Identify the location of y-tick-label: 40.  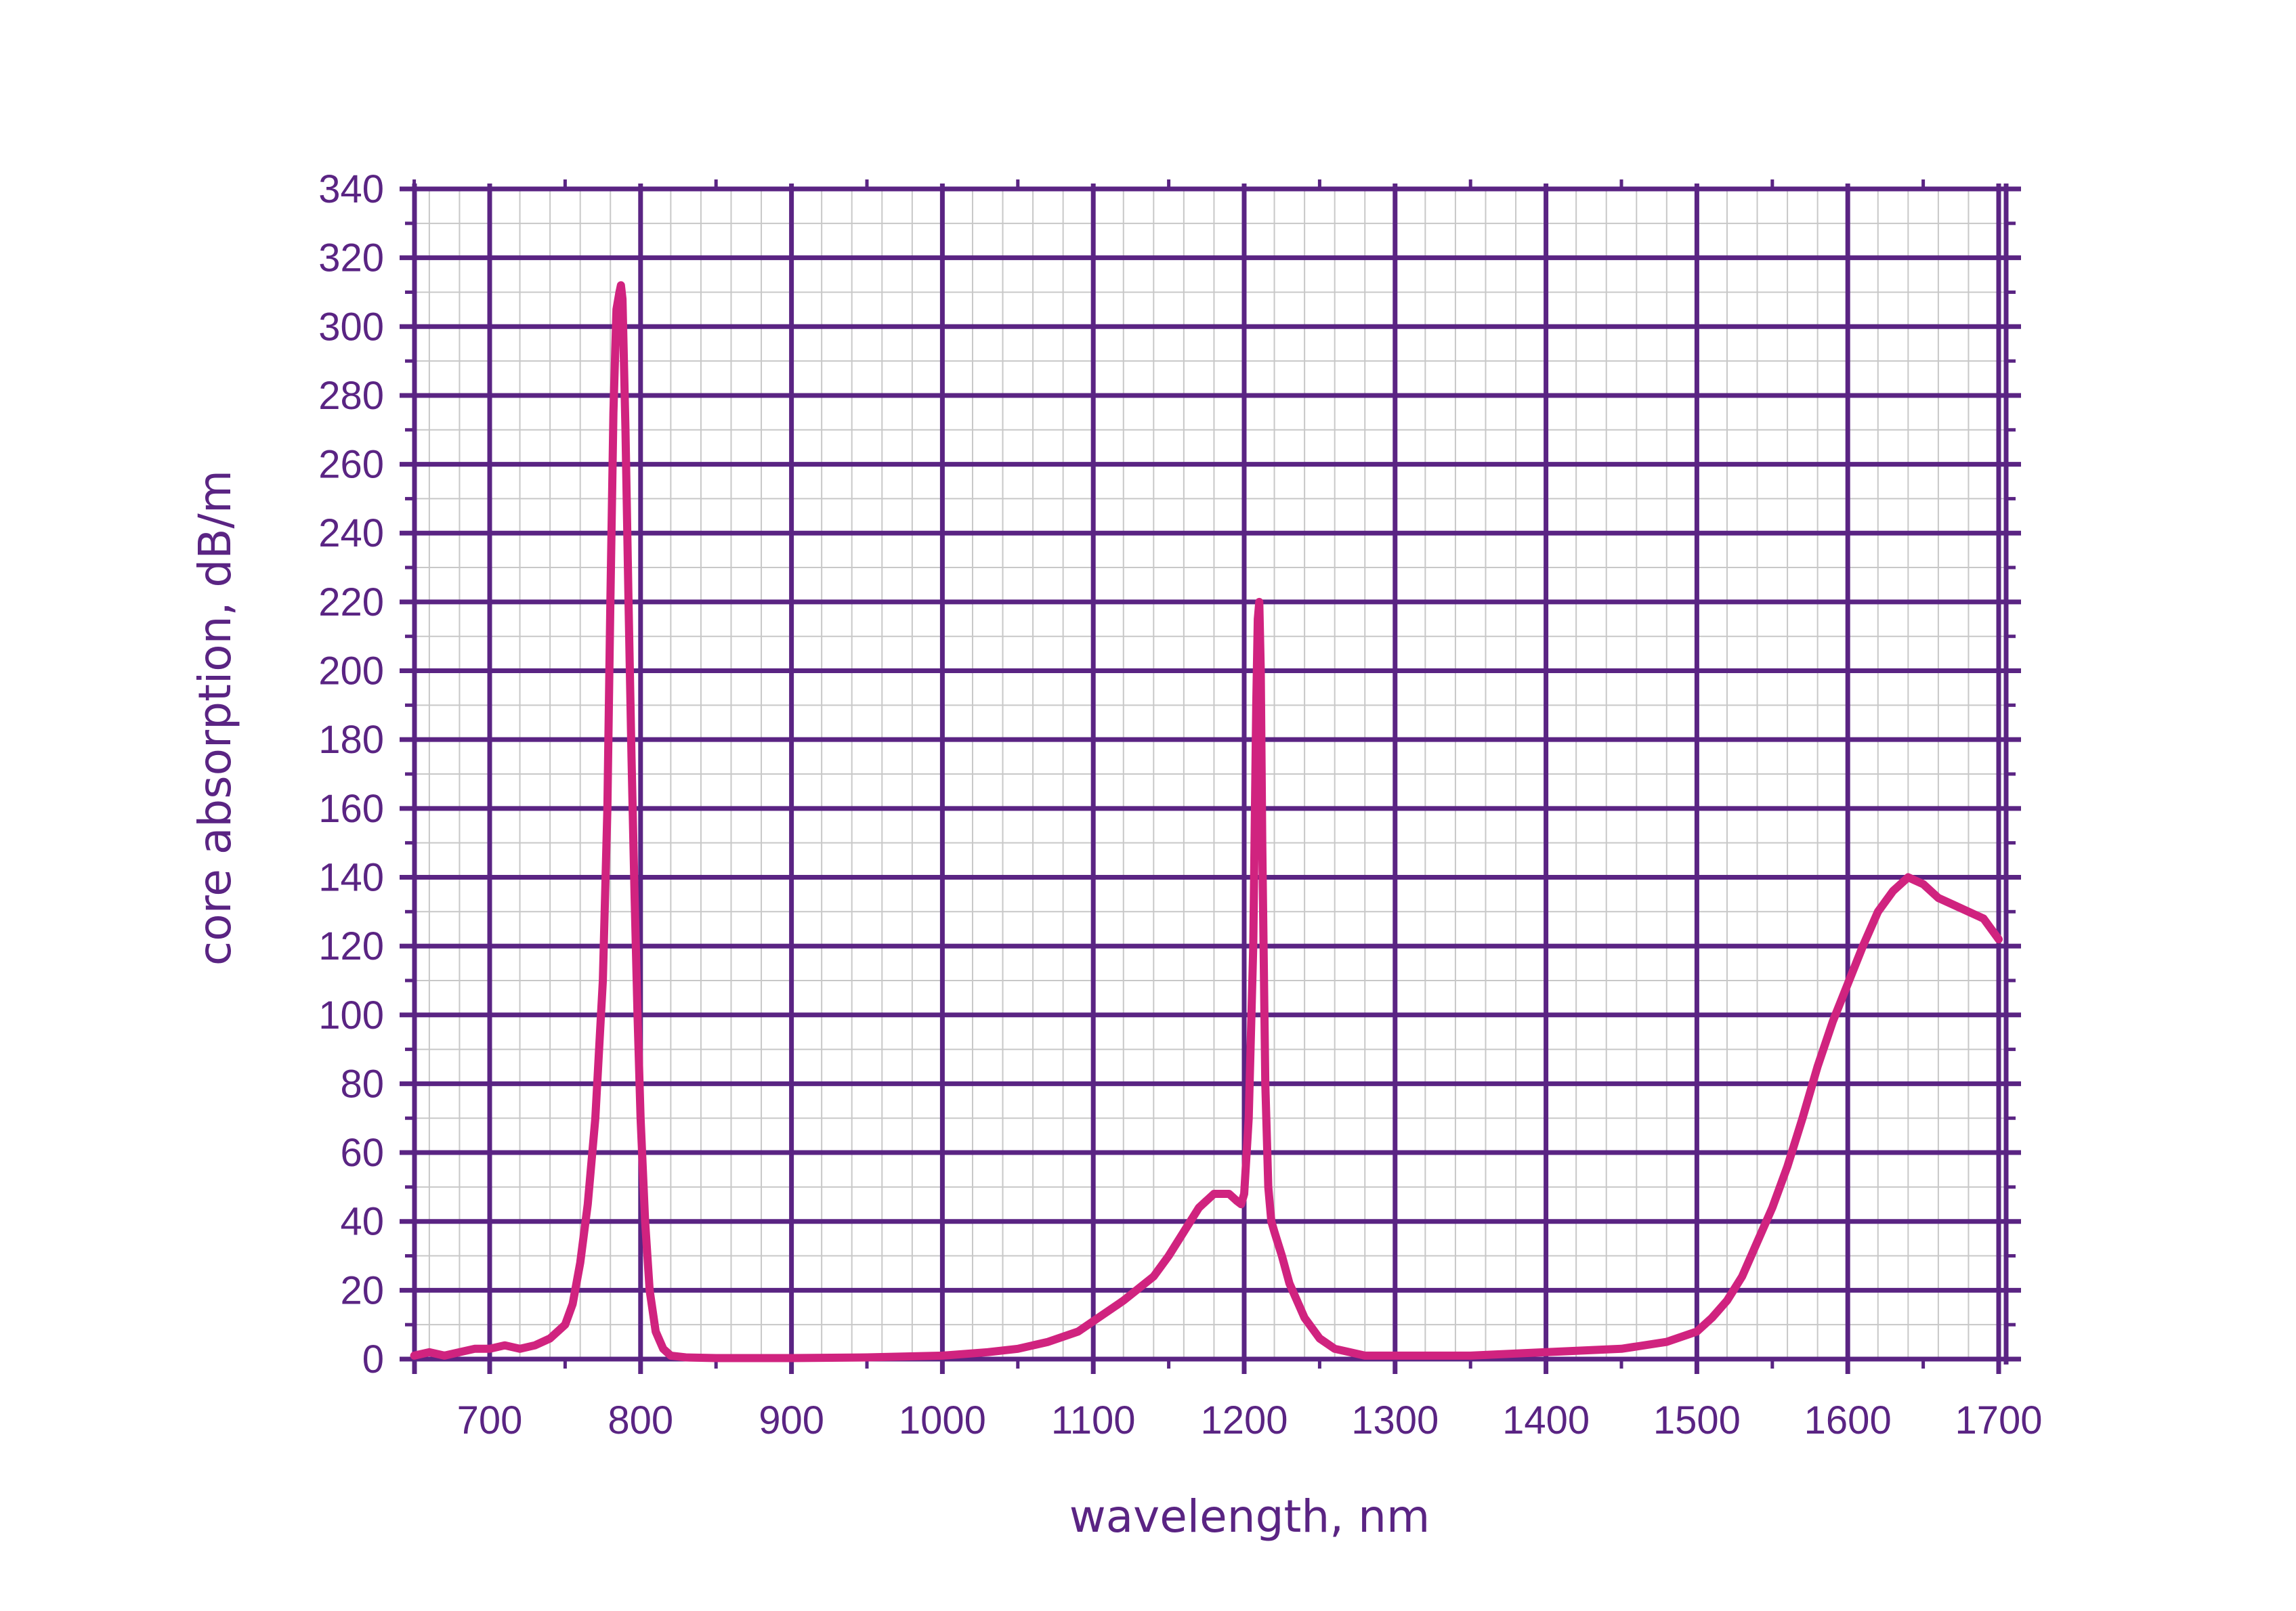
(362, 1222).